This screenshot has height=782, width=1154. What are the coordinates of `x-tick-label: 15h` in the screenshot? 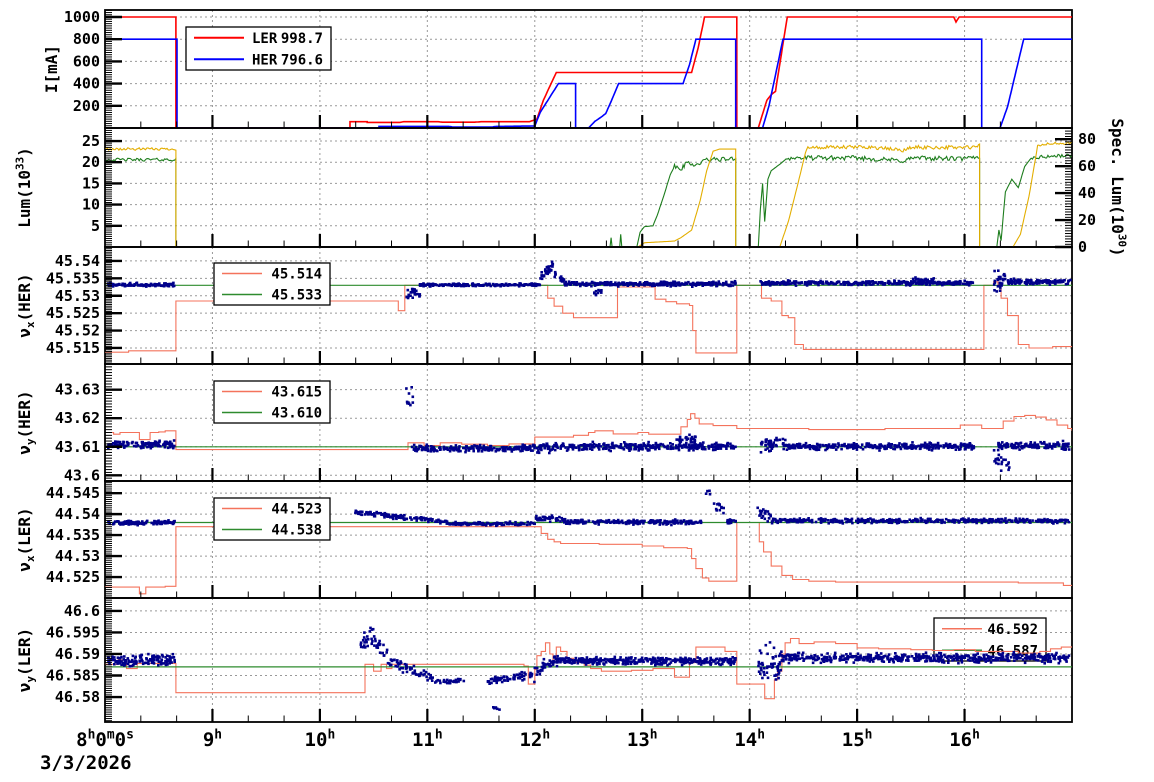 It's located at (857, 739).